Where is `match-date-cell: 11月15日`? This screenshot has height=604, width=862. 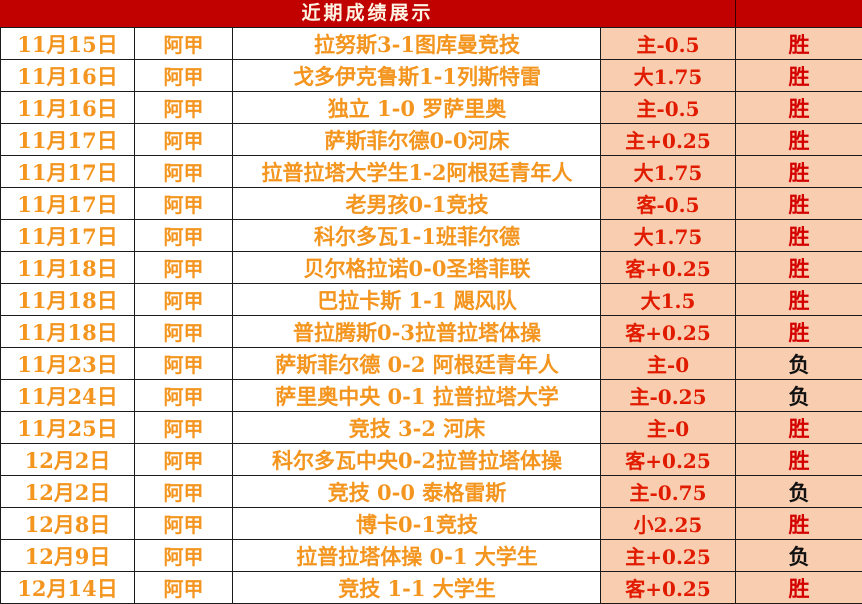 match-date-cell: 11月15日 is located at coordinates (67, 43).